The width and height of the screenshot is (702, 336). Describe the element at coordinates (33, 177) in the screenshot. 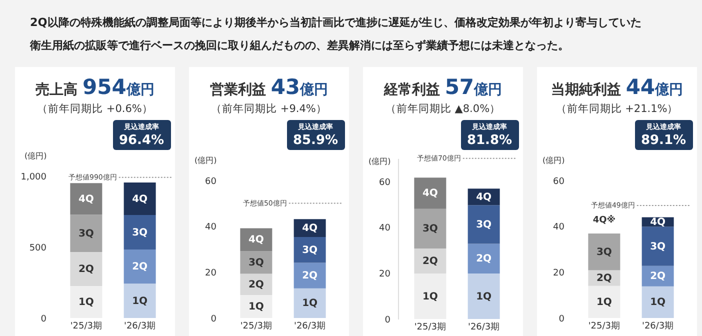

I see `y-tick-label: 1,000` at that location.